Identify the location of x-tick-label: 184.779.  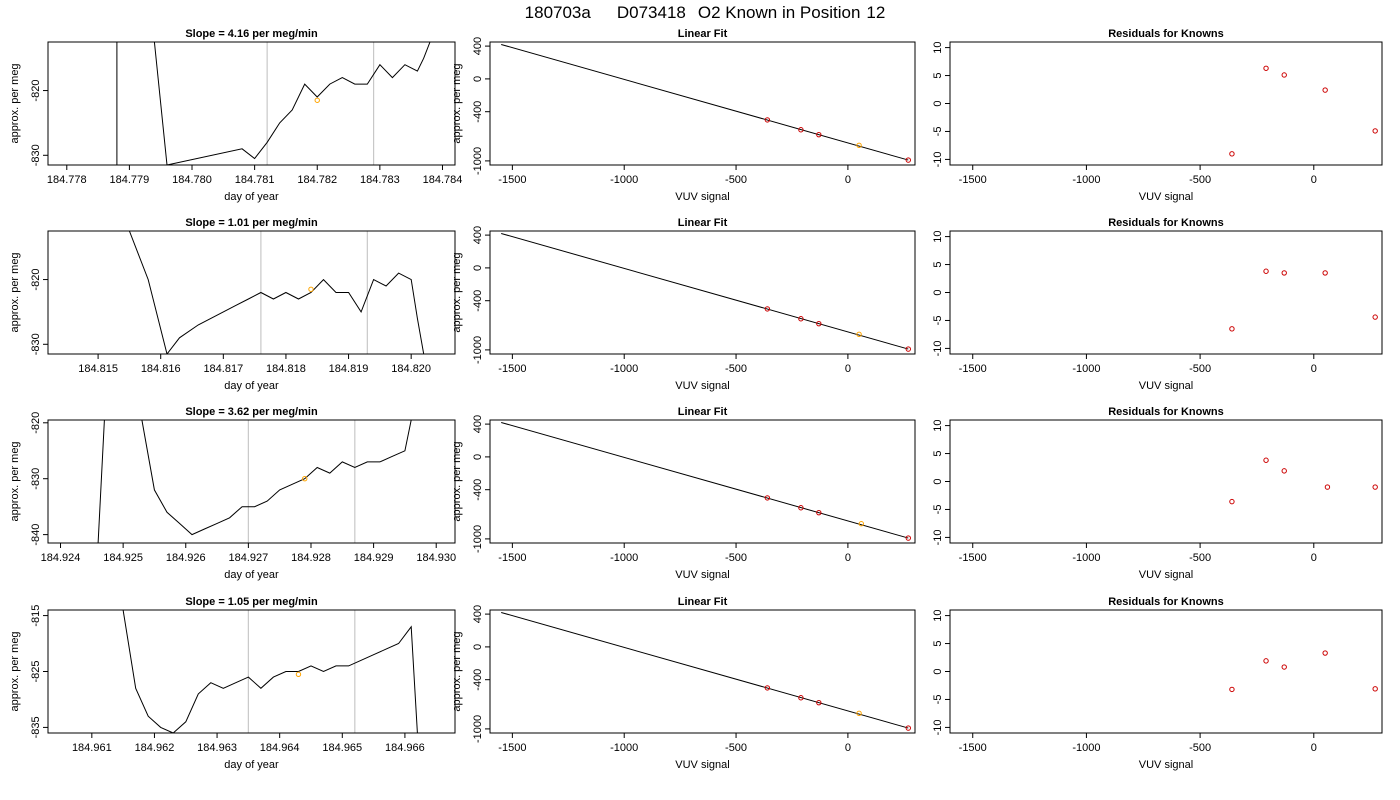
(130, 180).